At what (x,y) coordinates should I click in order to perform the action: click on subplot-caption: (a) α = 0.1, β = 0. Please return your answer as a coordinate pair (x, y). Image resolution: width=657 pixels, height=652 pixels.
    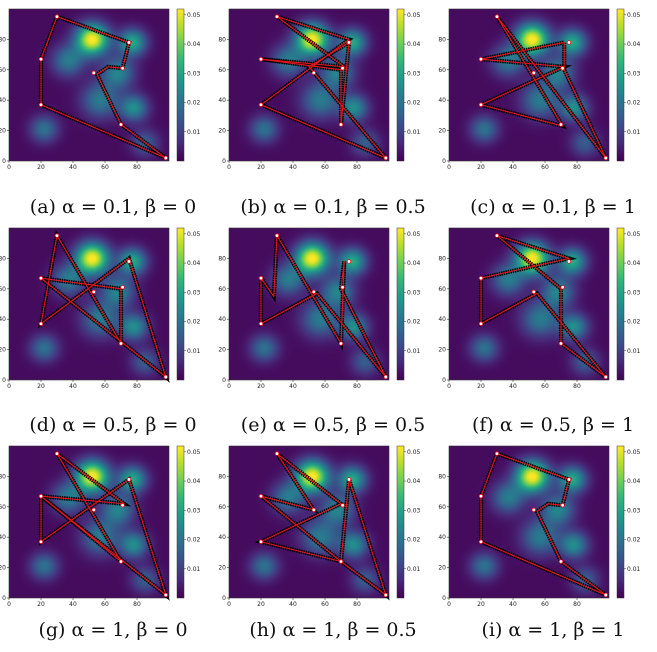
    Looking at the image, I should click on (113, 207).